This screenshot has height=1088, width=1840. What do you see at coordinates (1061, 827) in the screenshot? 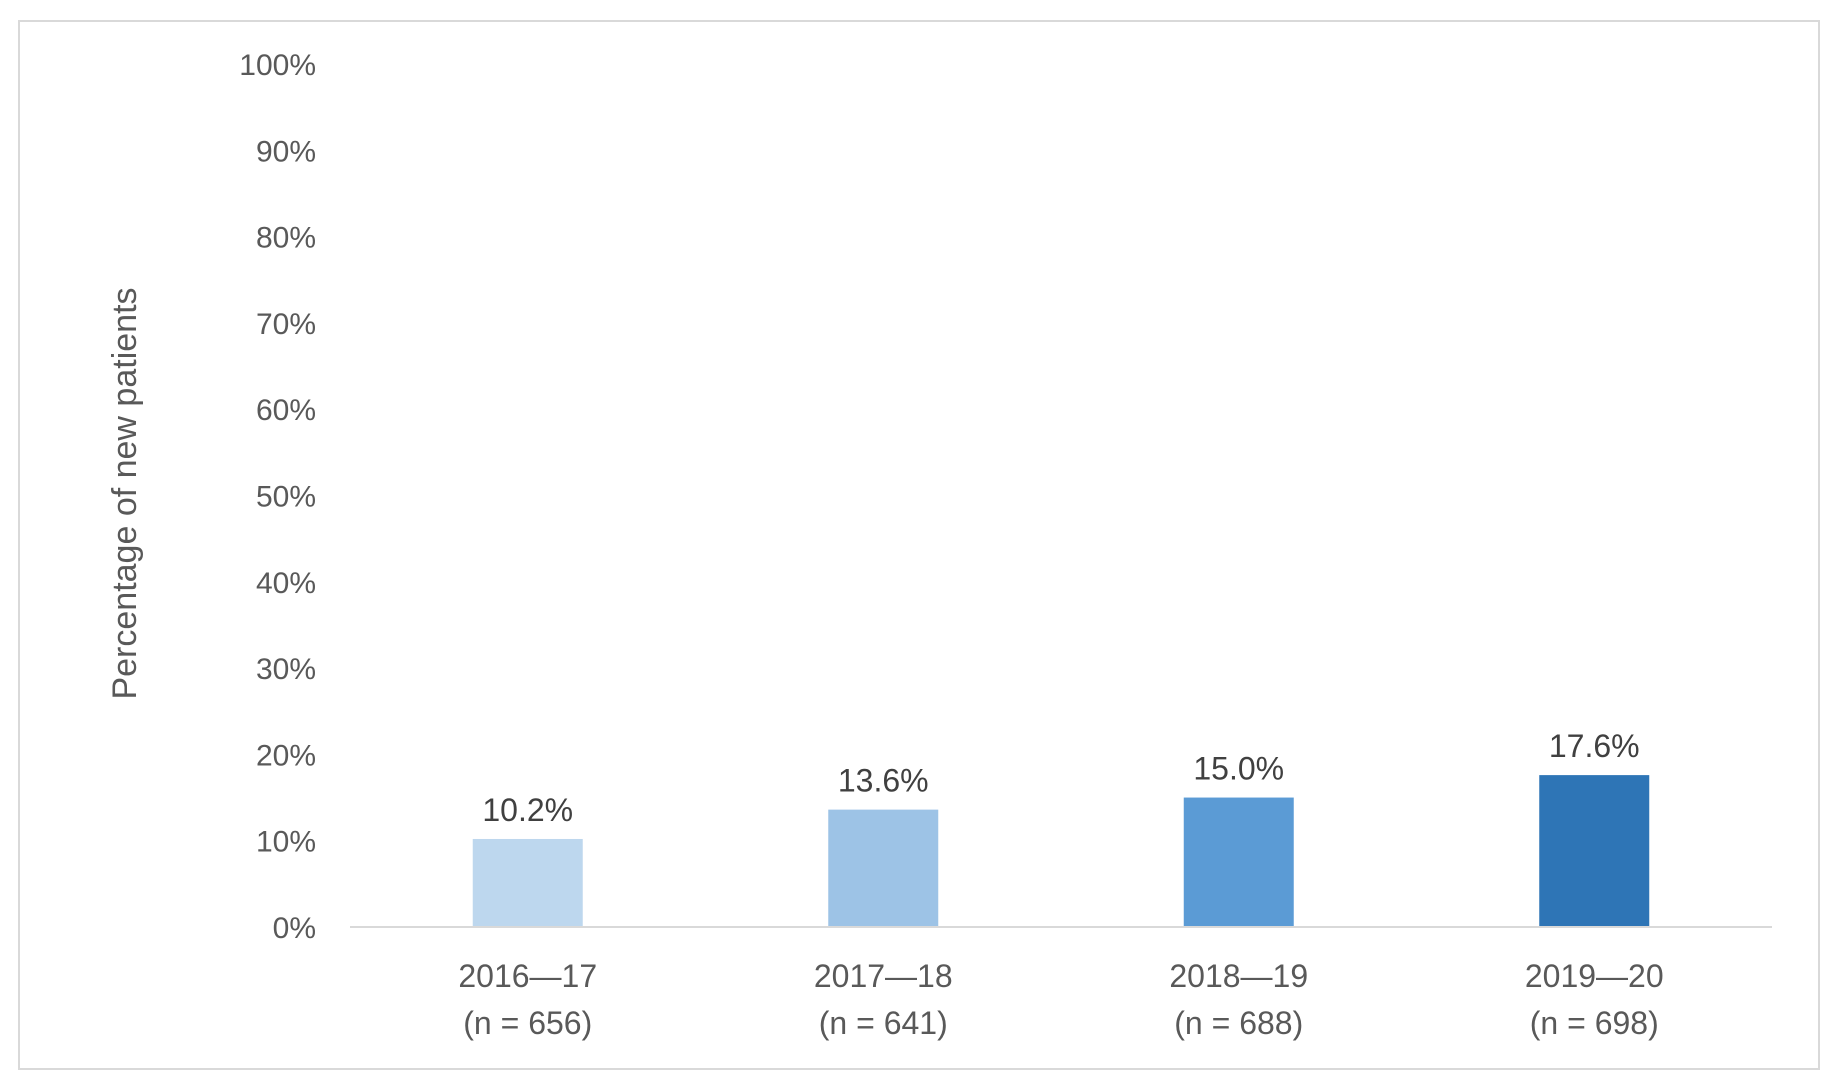
I see `bars: 10.2% 13.6% 15.0% 17.6%` at bounding box center [1061, 827].